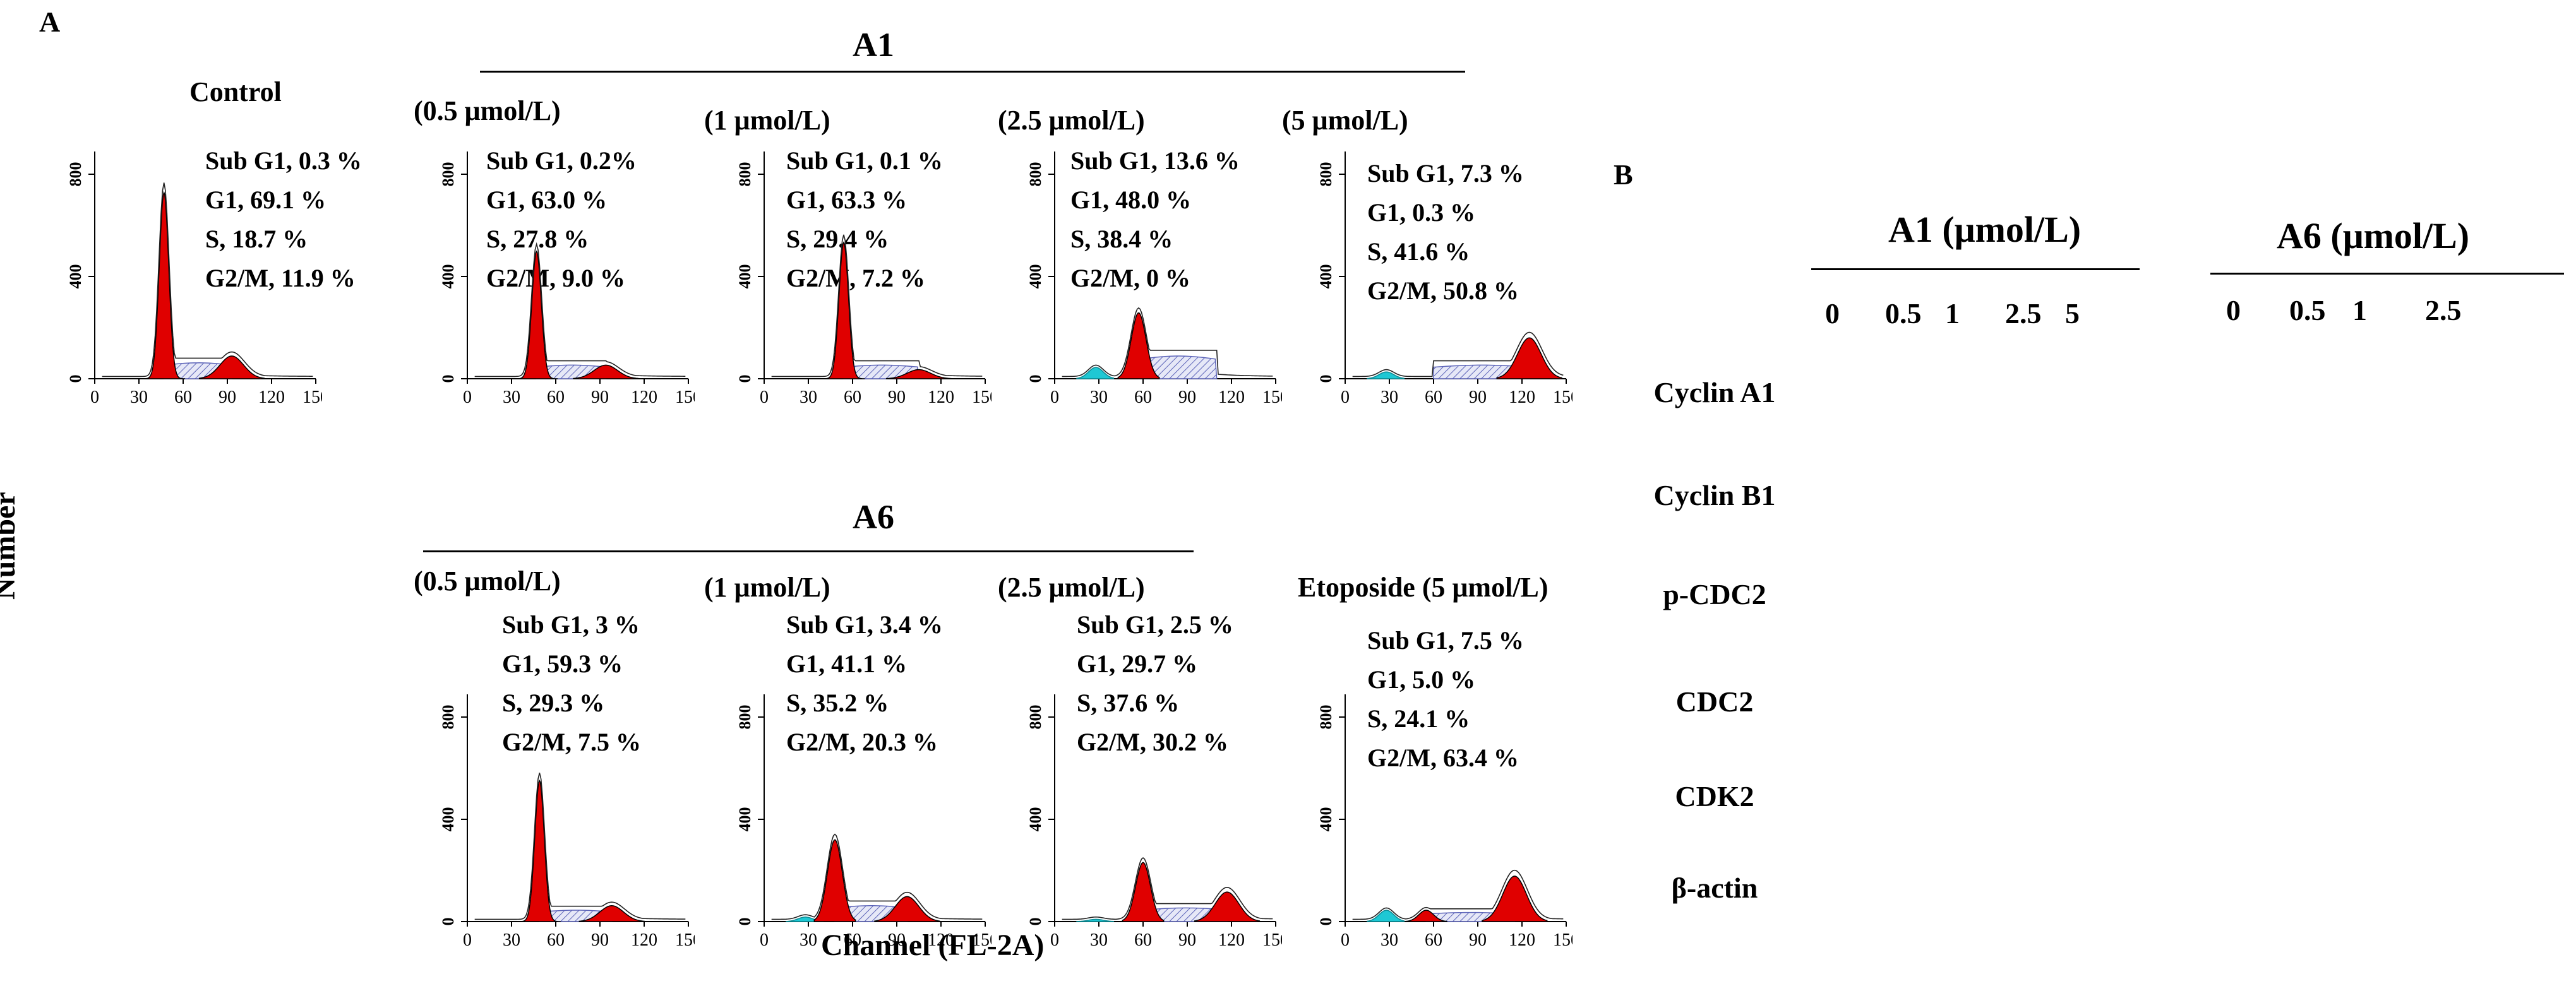 The width and height of the screenshot is (2576, 991). Describe the element at coordinates (2359, 310) in the screenshot. I see `a6-lane-label: 1` at that location.